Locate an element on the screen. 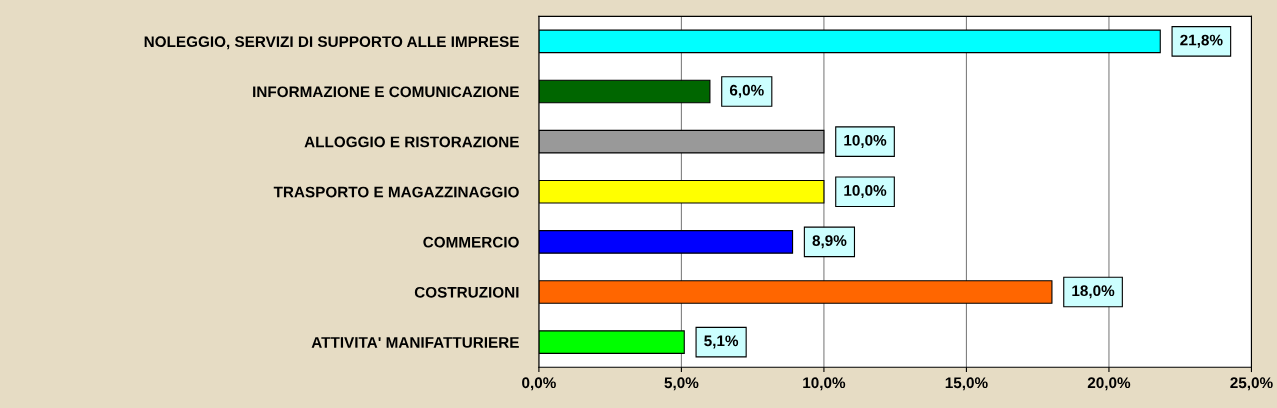  y-tick-label: INFORMAZIONE E COMUNICAZIONE is located at coordinates (386, 92).